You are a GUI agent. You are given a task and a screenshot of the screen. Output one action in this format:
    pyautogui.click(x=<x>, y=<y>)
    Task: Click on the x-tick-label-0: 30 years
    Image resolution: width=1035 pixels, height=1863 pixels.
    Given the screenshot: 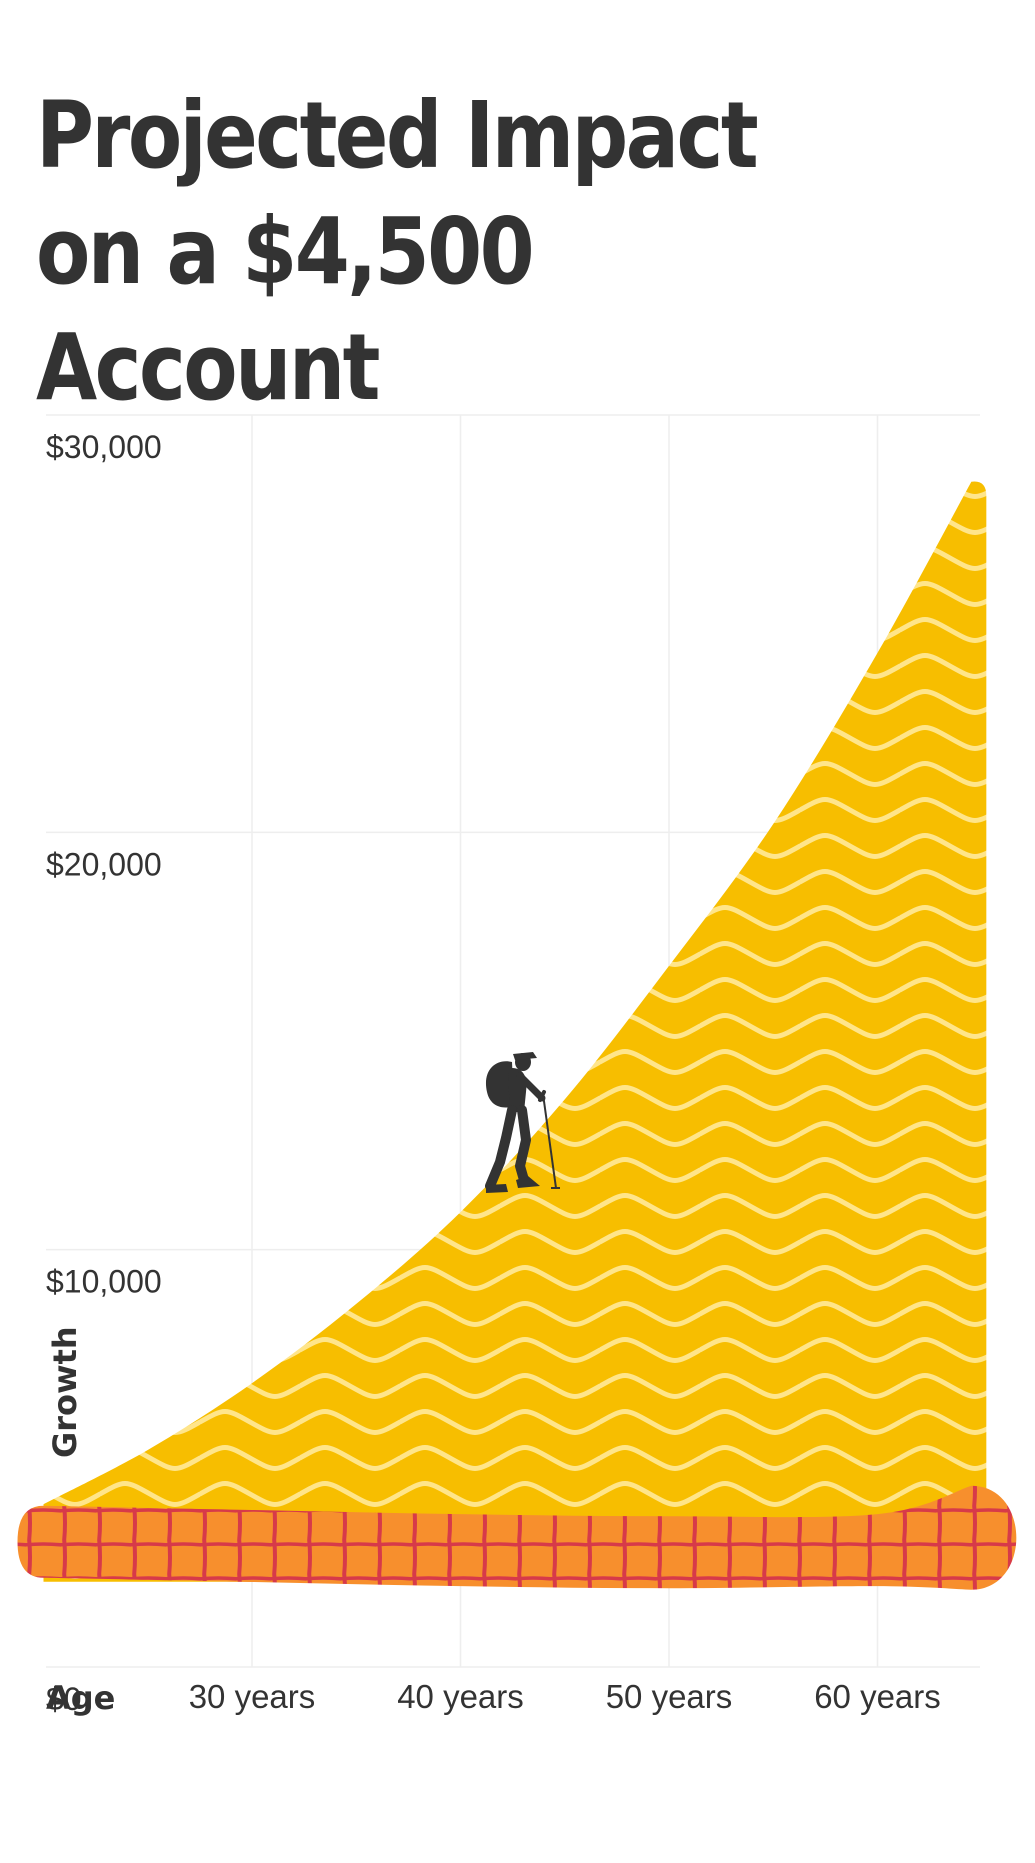 What is the action you would take?
    pyautogui.click(x=252, y=1696)
    